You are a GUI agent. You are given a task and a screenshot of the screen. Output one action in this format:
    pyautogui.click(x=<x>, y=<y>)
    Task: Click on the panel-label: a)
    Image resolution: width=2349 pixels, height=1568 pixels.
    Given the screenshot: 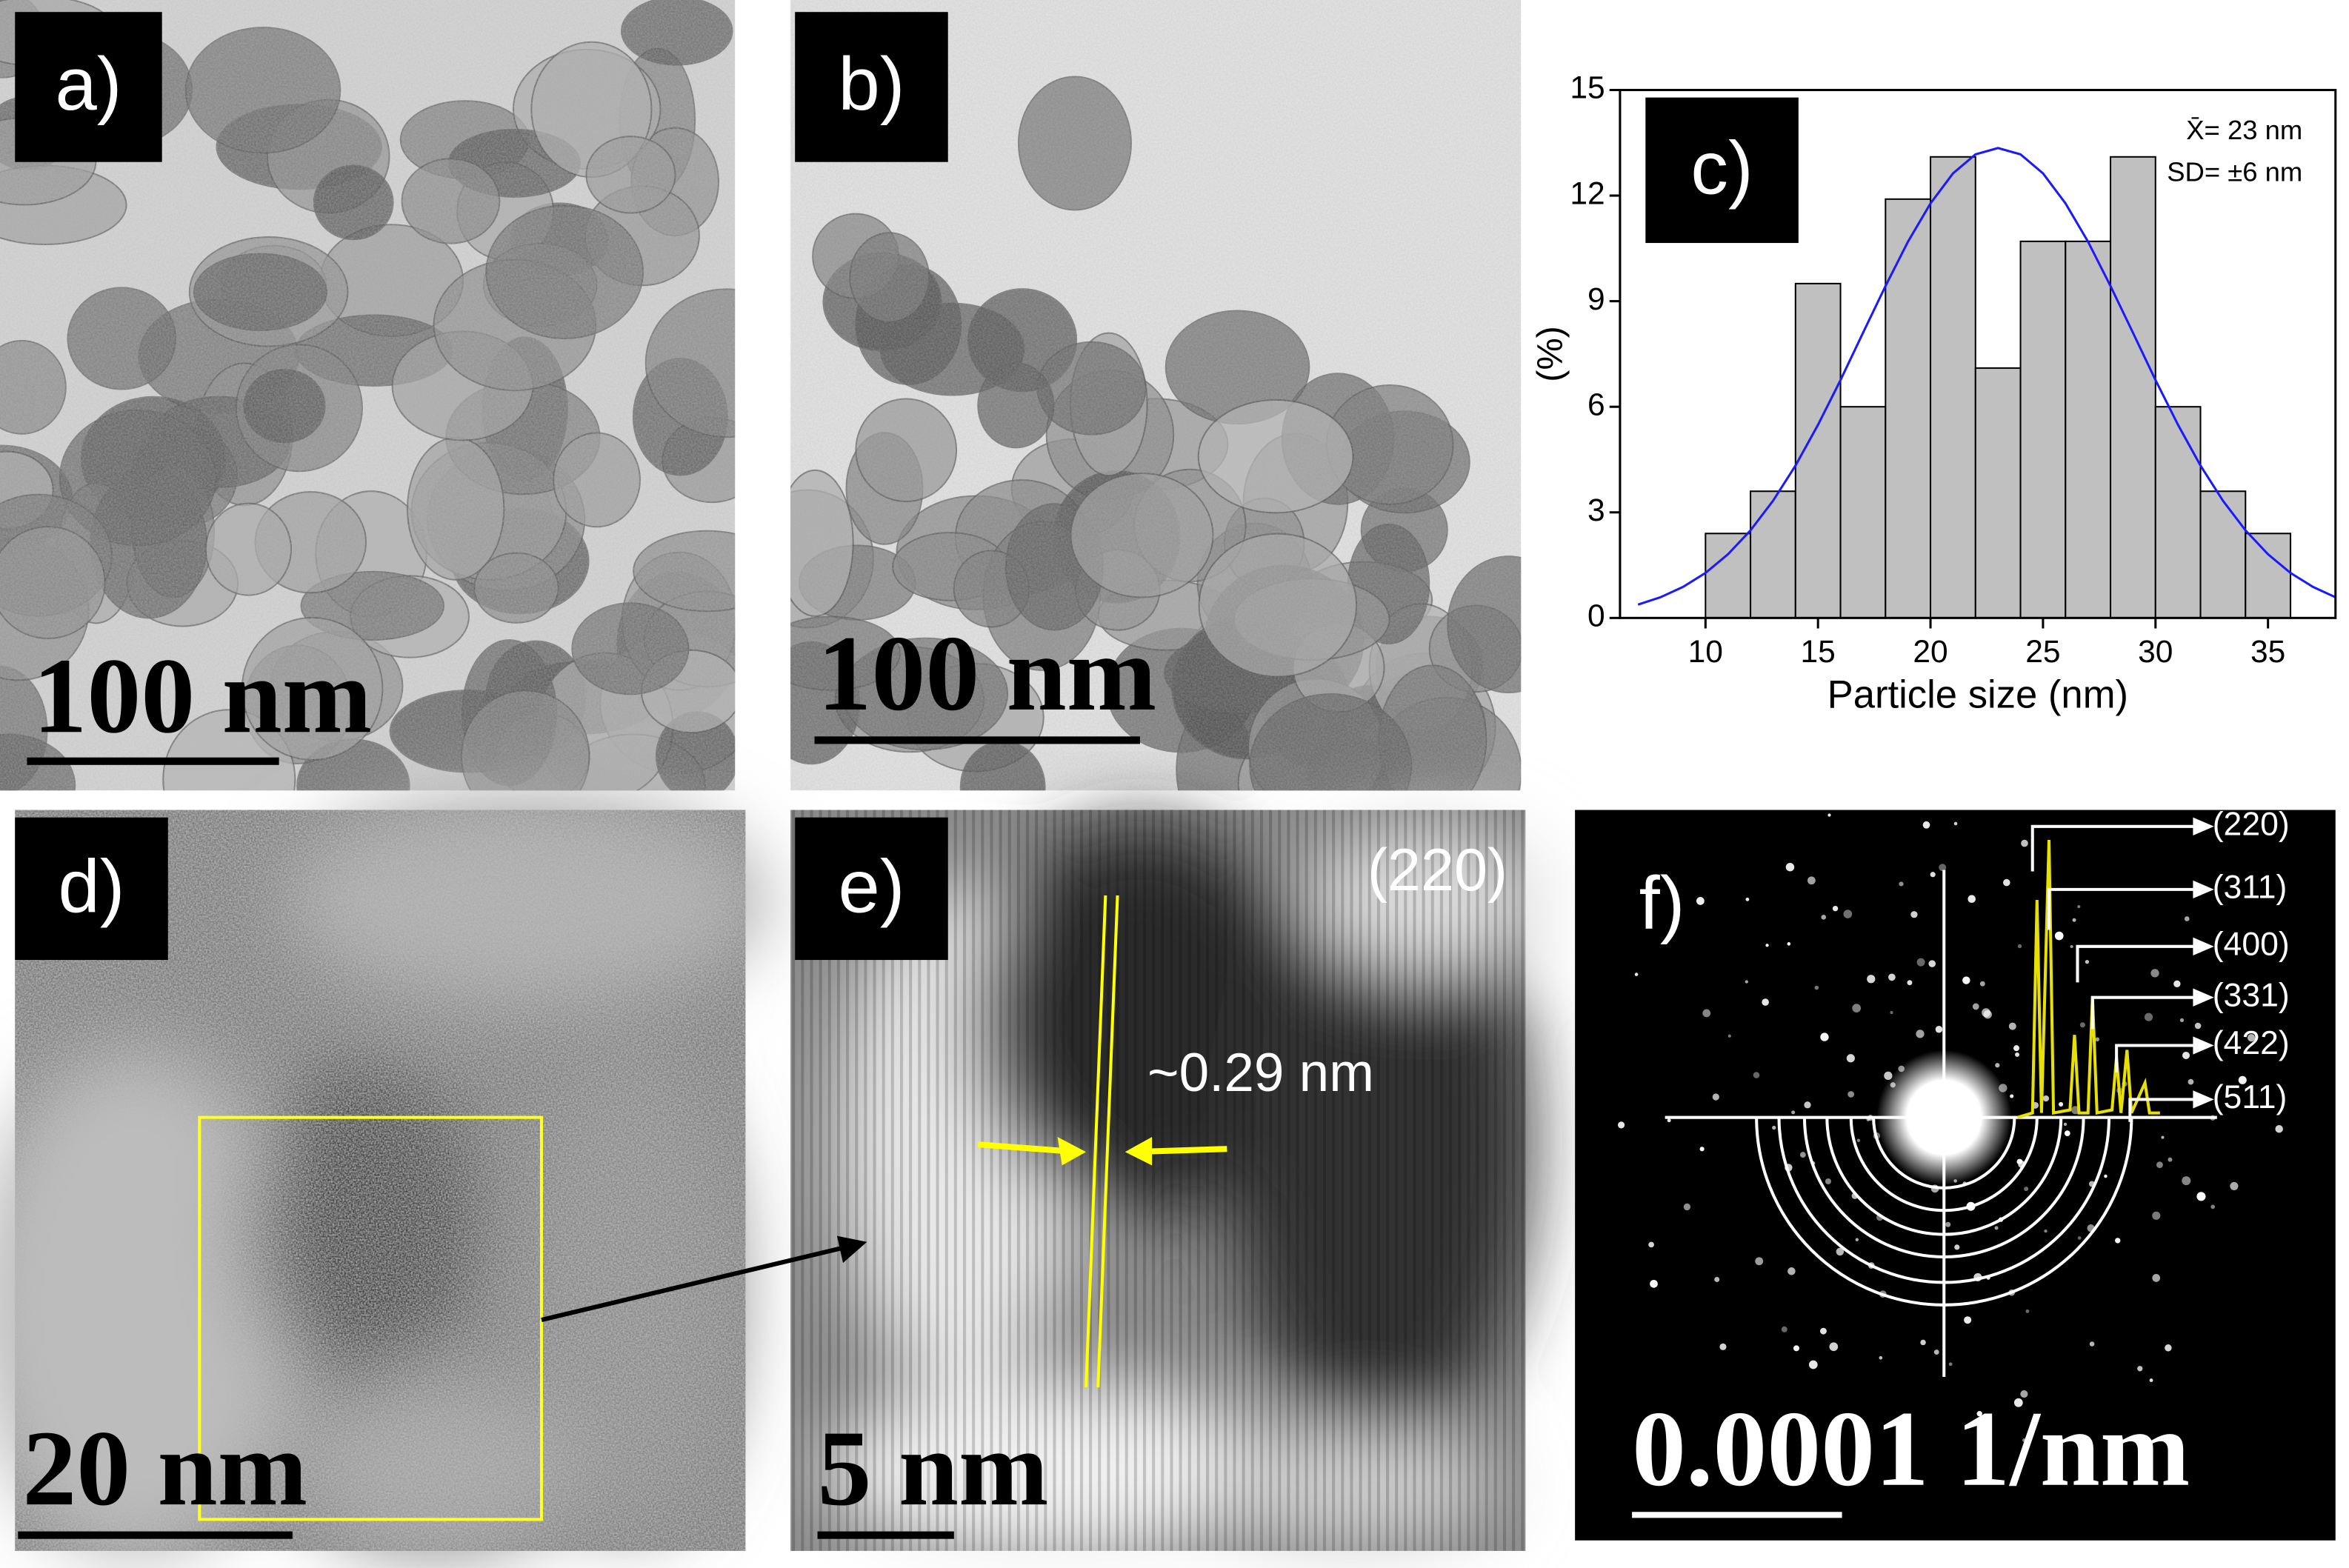 What is the action you would take?
    pyautogui.click(x=88, y=84)
    